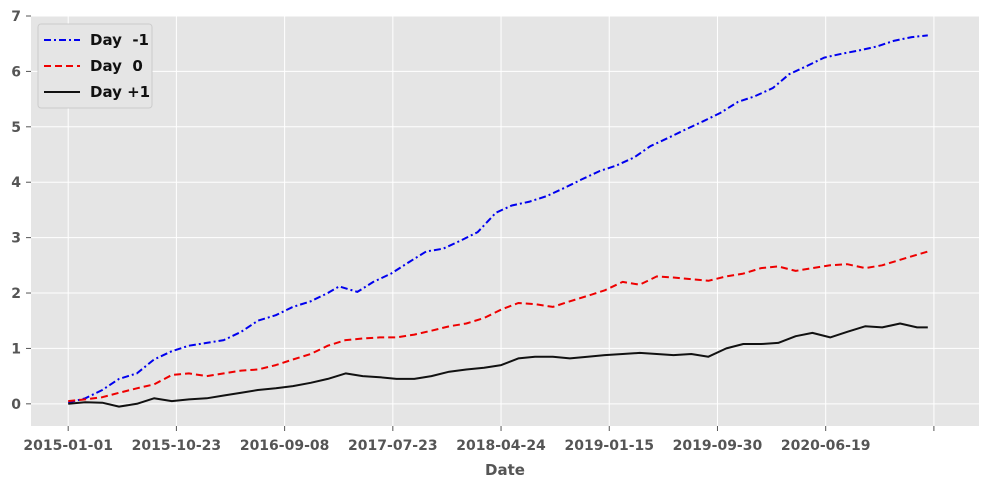  Describe the element at coordinates (16, 128) in the screenshot. I see `y-tick-label: 5` at that location.